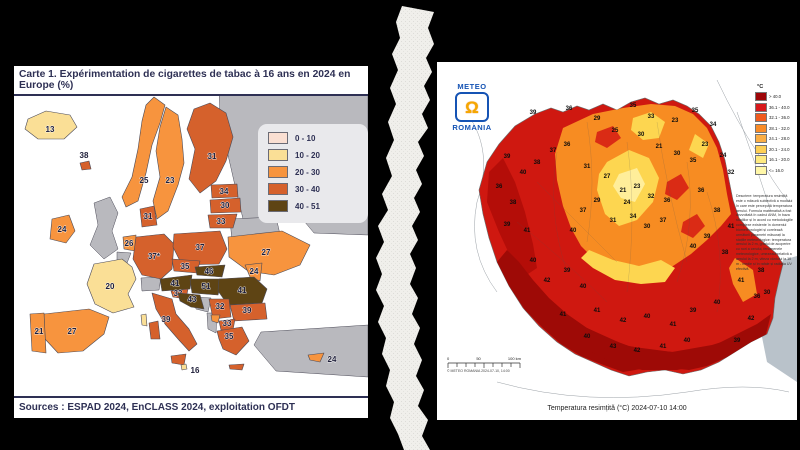 This screenshot has height=450, width=800. I want to click on patch-south-dark-red, so click(634, 311).